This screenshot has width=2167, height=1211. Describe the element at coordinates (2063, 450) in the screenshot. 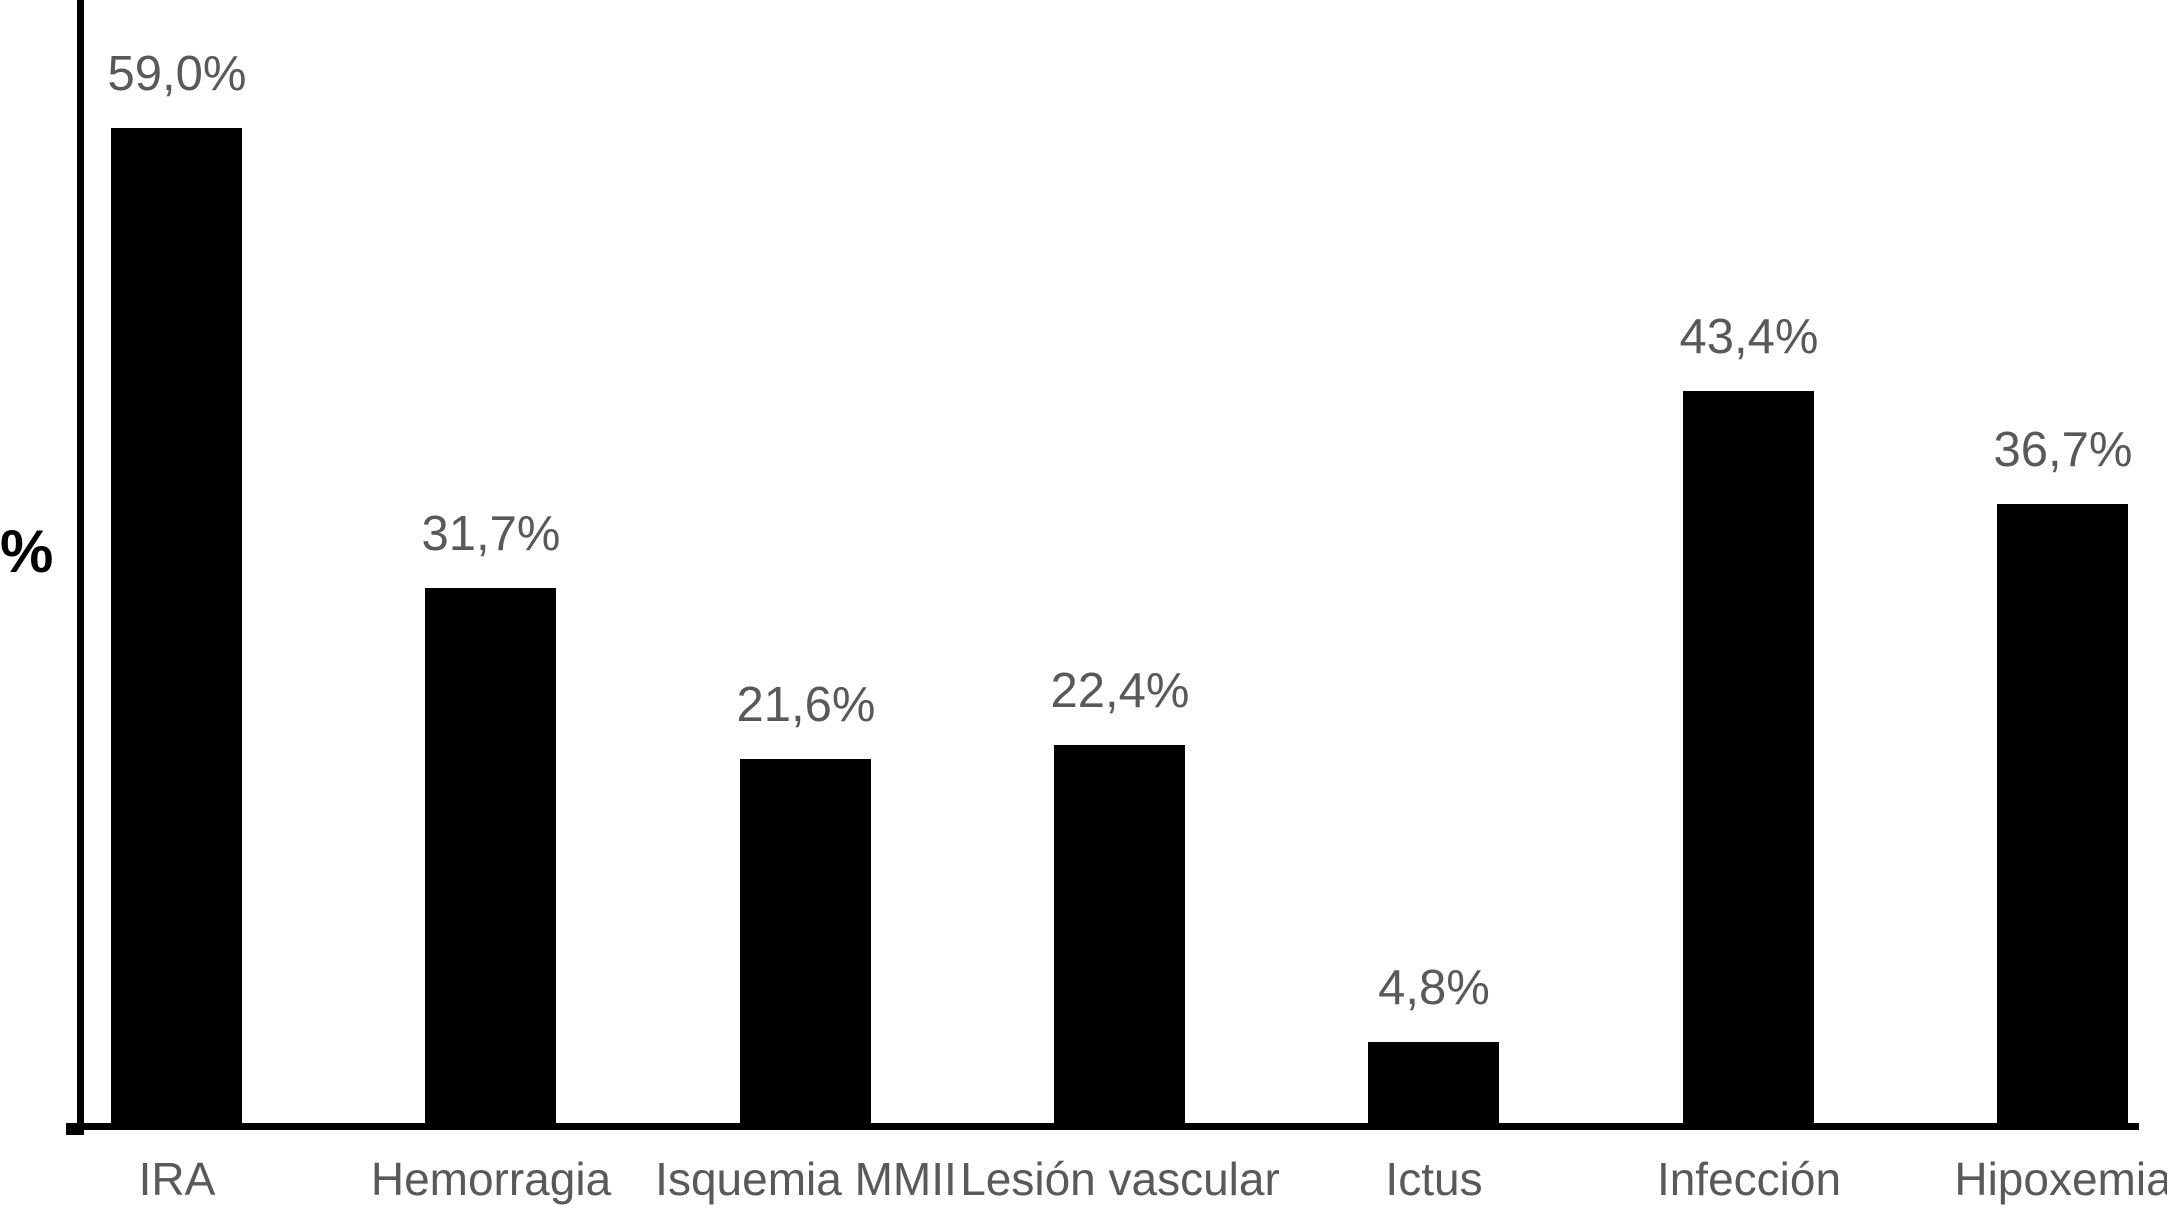

I see `data-label: 36,7%` at that location.